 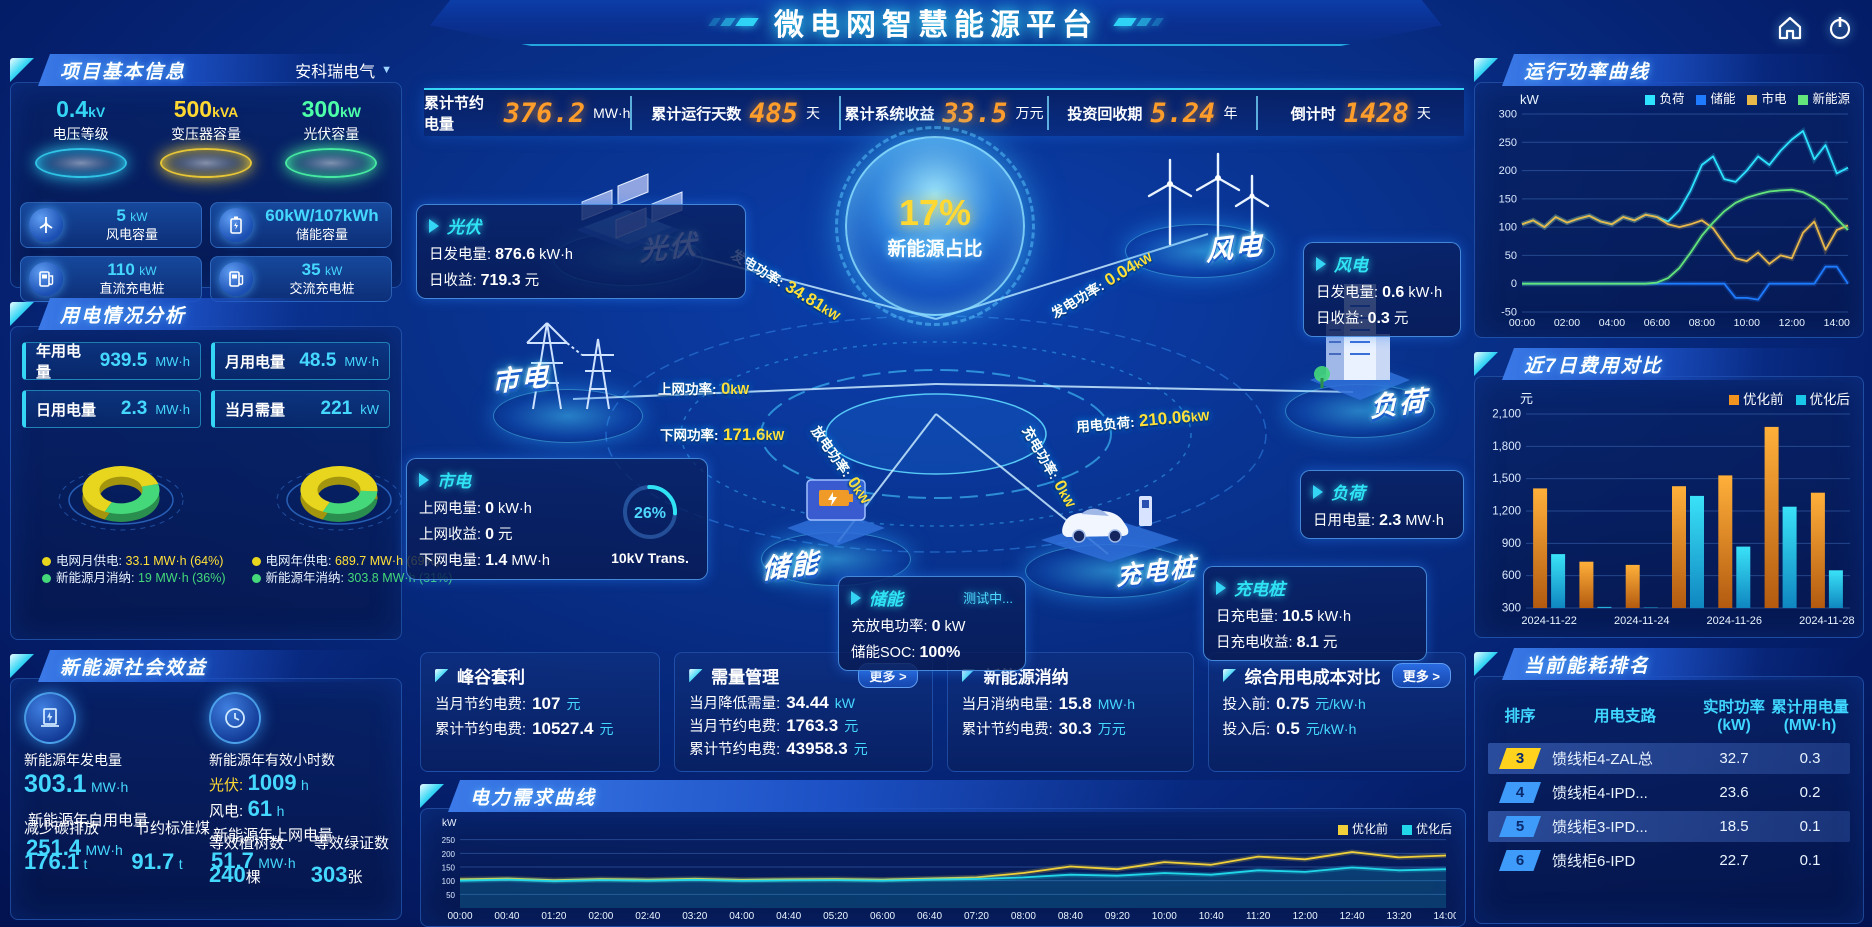 What do you see at coordinates (568, 376) in the screenshot?
I see `grid-node: 市电` at bounding box center [568, 376].